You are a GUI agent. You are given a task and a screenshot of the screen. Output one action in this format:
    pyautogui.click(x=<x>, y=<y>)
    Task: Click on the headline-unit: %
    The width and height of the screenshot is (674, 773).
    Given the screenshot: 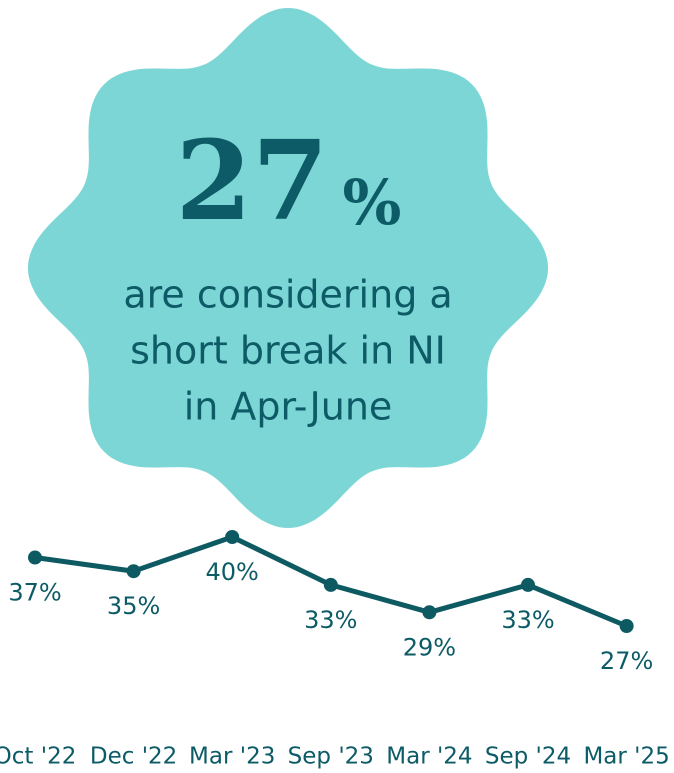 What is the action you would take?
    pyautogui.click(x=372, y=202)
    